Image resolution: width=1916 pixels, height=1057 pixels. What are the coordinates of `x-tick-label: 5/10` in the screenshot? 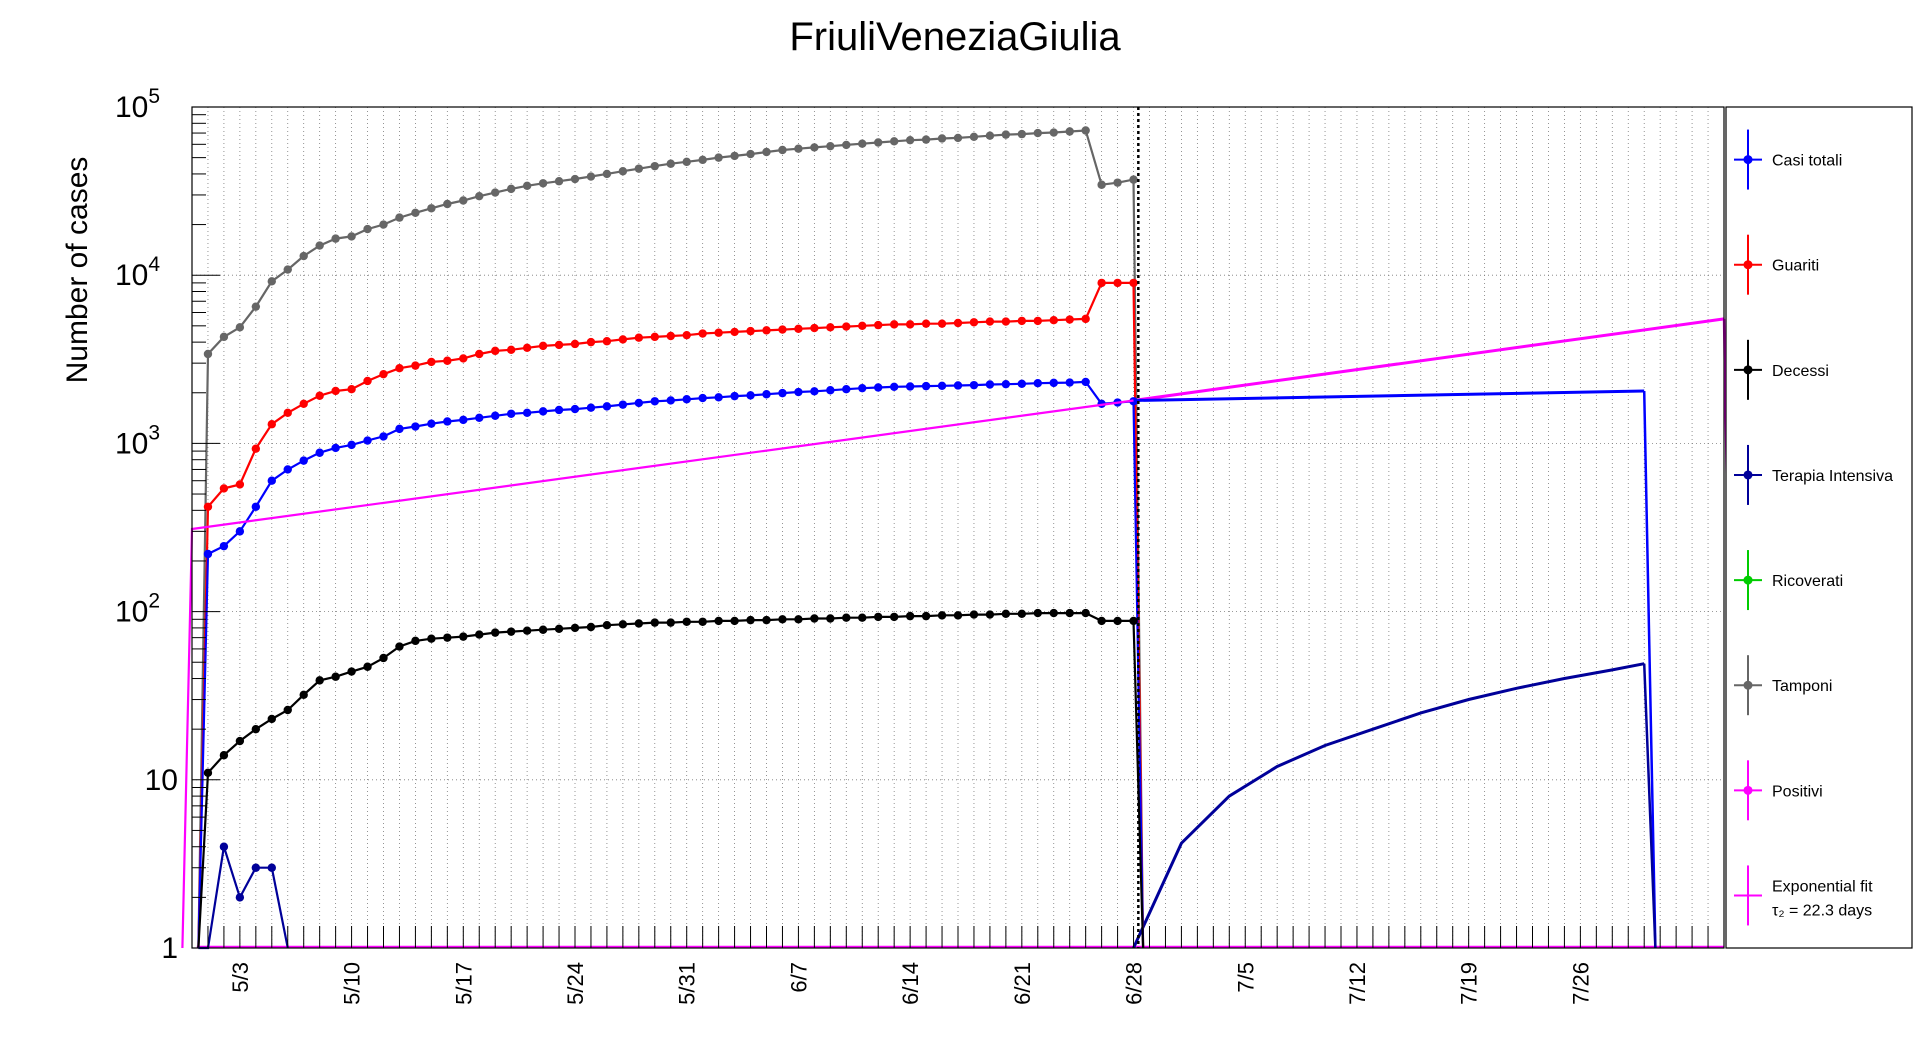 It's located at (352, 983).